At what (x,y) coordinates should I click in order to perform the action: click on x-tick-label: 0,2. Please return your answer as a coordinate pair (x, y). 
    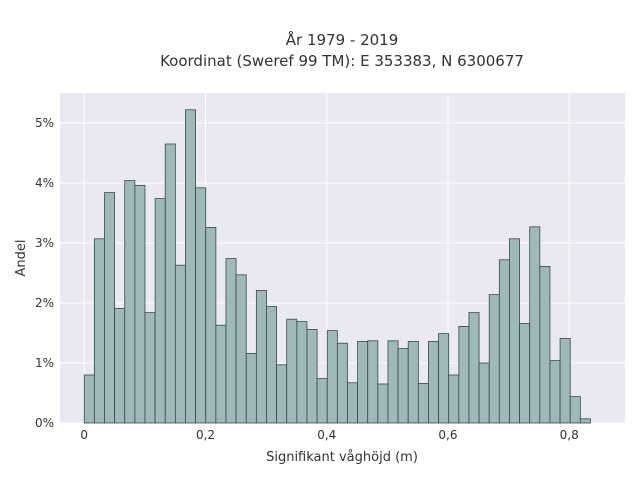
    Looking at the image, I should click on (205, 435).